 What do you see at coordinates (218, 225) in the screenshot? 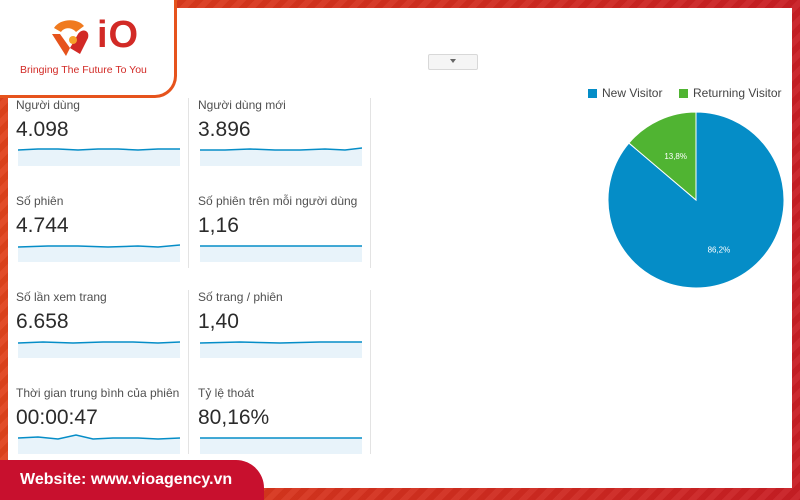
I see `metric-value: 1,16` at bounding box center [218, 225].